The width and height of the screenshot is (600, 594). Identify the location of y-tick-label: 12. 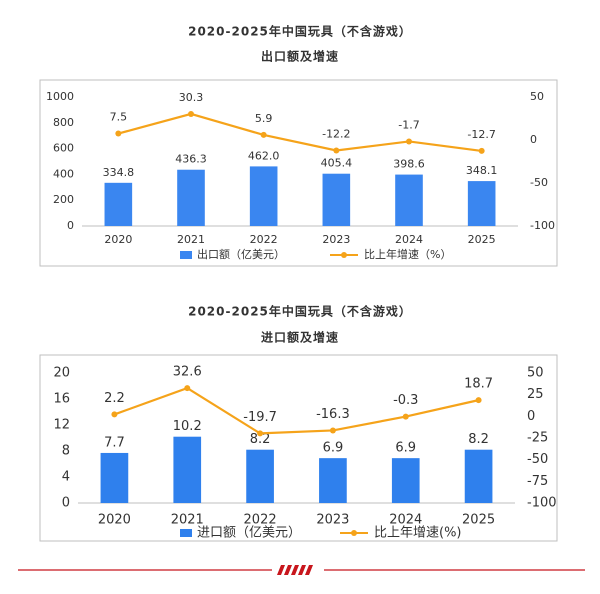
(61, 425).